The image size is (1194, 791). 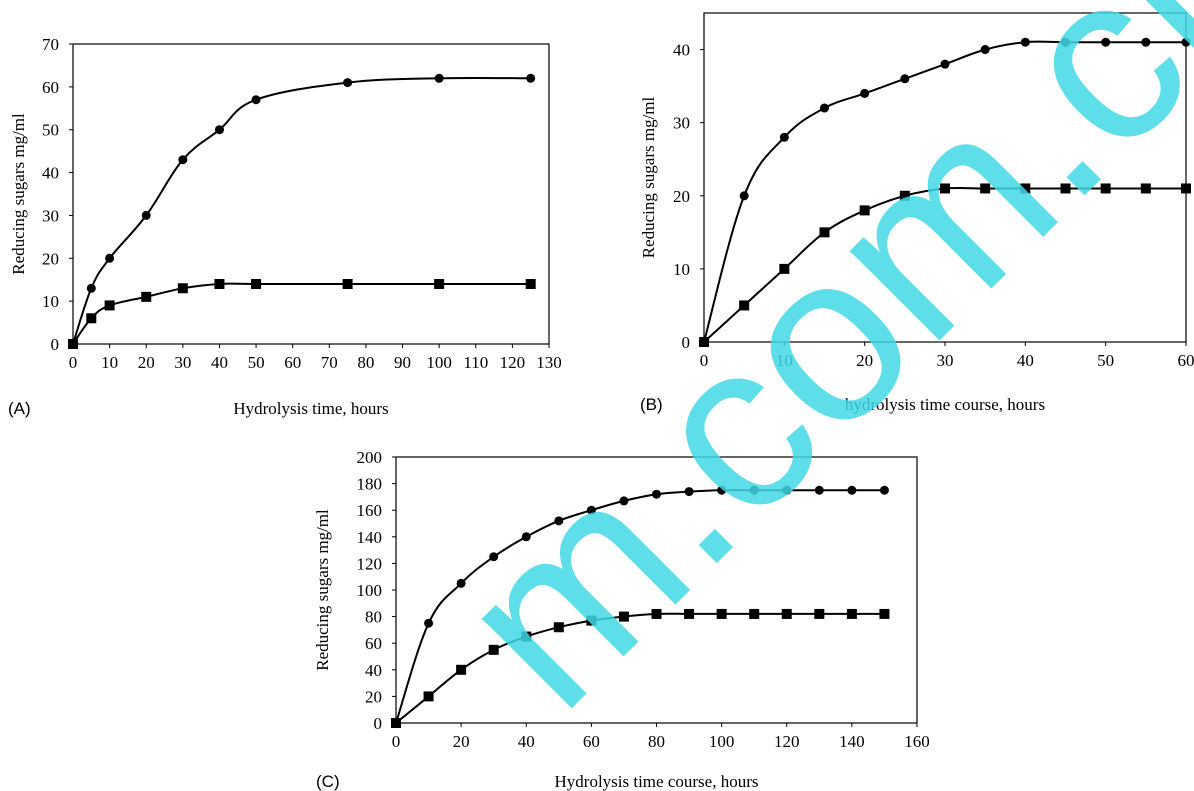 What do you see at coordinates (50, 87) in the screenshot?
I see `y-tick-label: 60` at bounding box center [50, 87].